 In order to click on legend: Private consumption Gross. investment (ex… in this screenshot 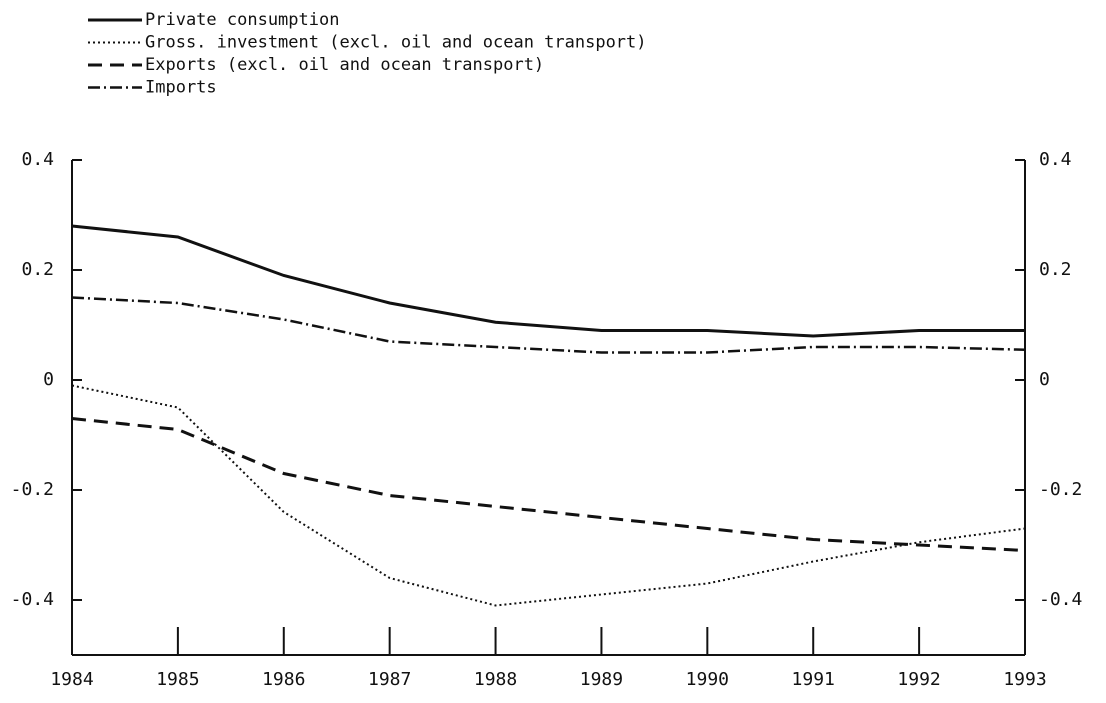, I will do `click(367, 54)`.